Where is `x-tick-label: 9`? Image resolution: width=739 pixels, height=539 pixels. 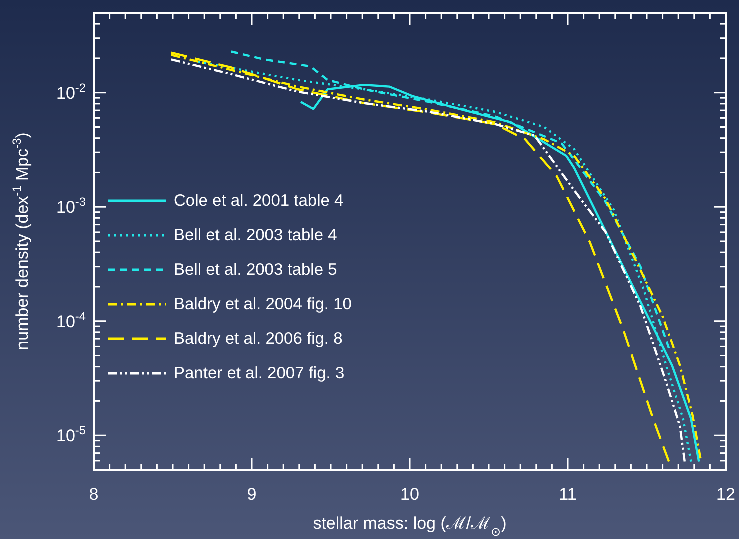
x-tick-label: 9 is located at coordinates (252, 494).